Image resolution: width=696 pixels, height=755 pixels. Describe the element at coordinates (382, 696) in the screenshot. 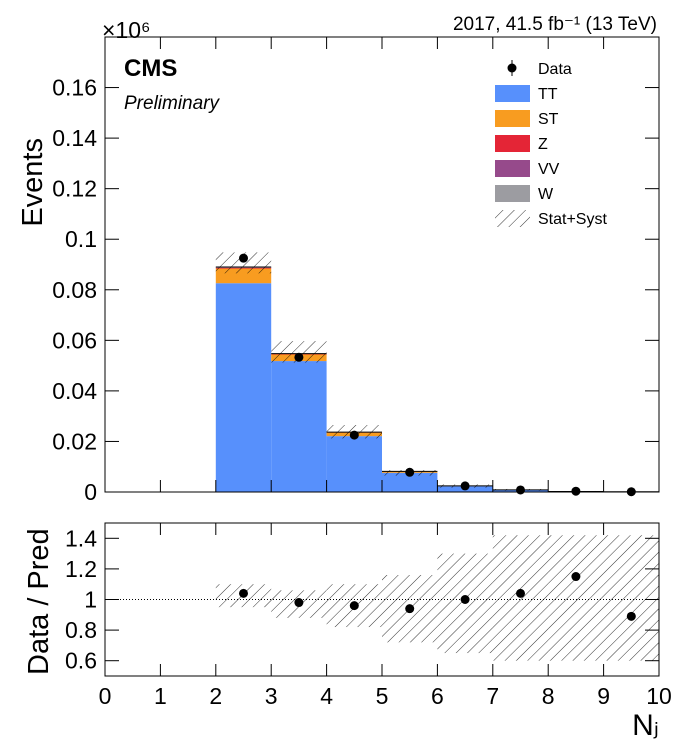

I see `x-tick-label: 5` at that location.